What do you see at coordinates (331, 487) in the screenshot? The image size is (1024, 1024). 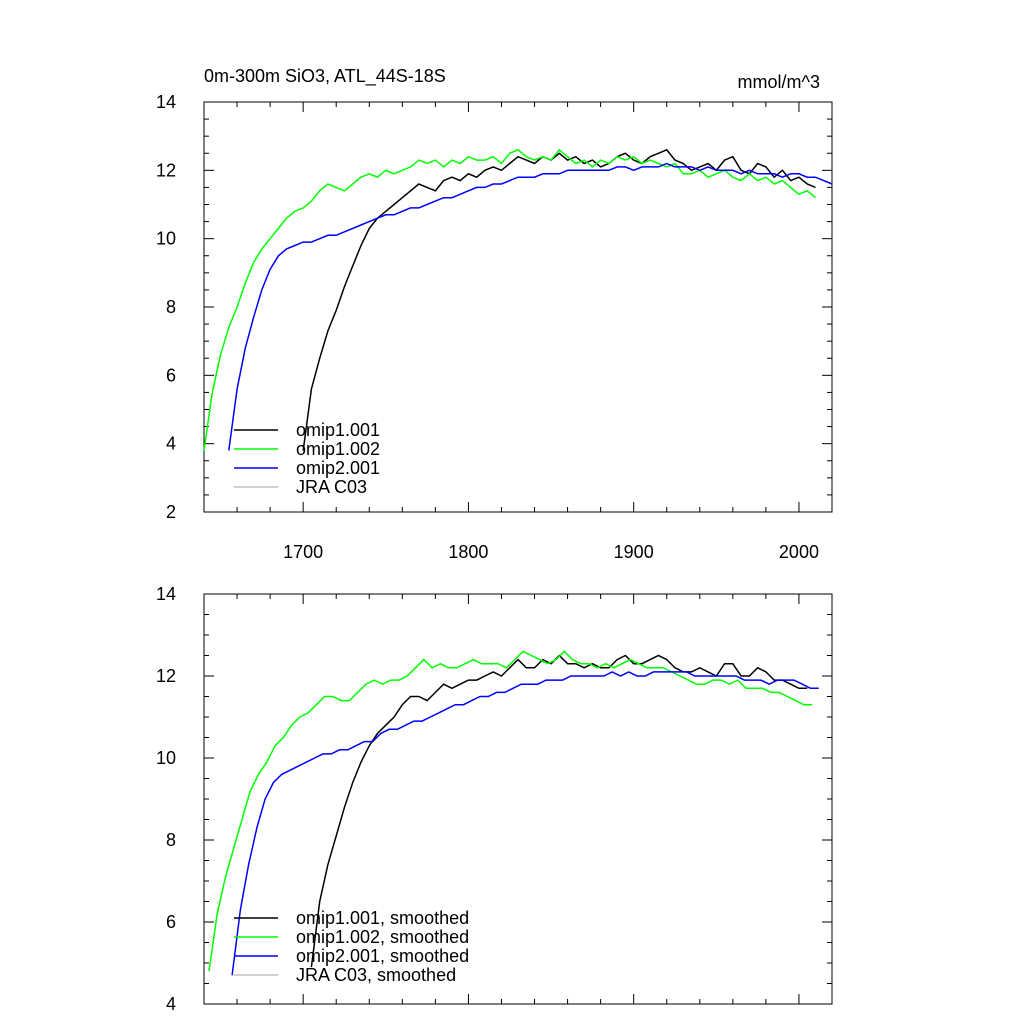 I see `legend-label: JRA C03` at bounding box center [331, 487].